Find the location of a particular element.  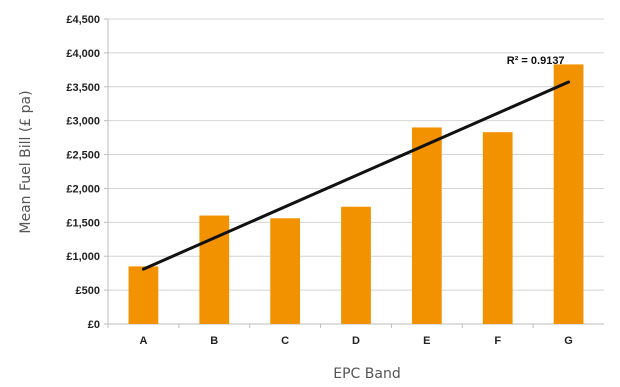

r-squared-annotation: R² = 0.9137 is located at coordinates (536, 61).